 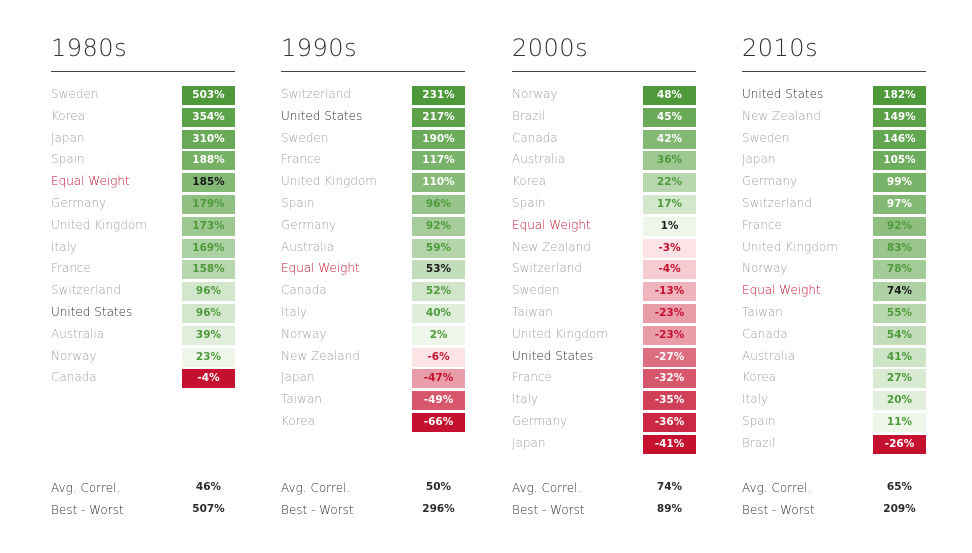 What do you see at coordinates (835, 292) in the screenshot?
I see `table-row: Equal Weight 74%` at bounding box center [835, 292].